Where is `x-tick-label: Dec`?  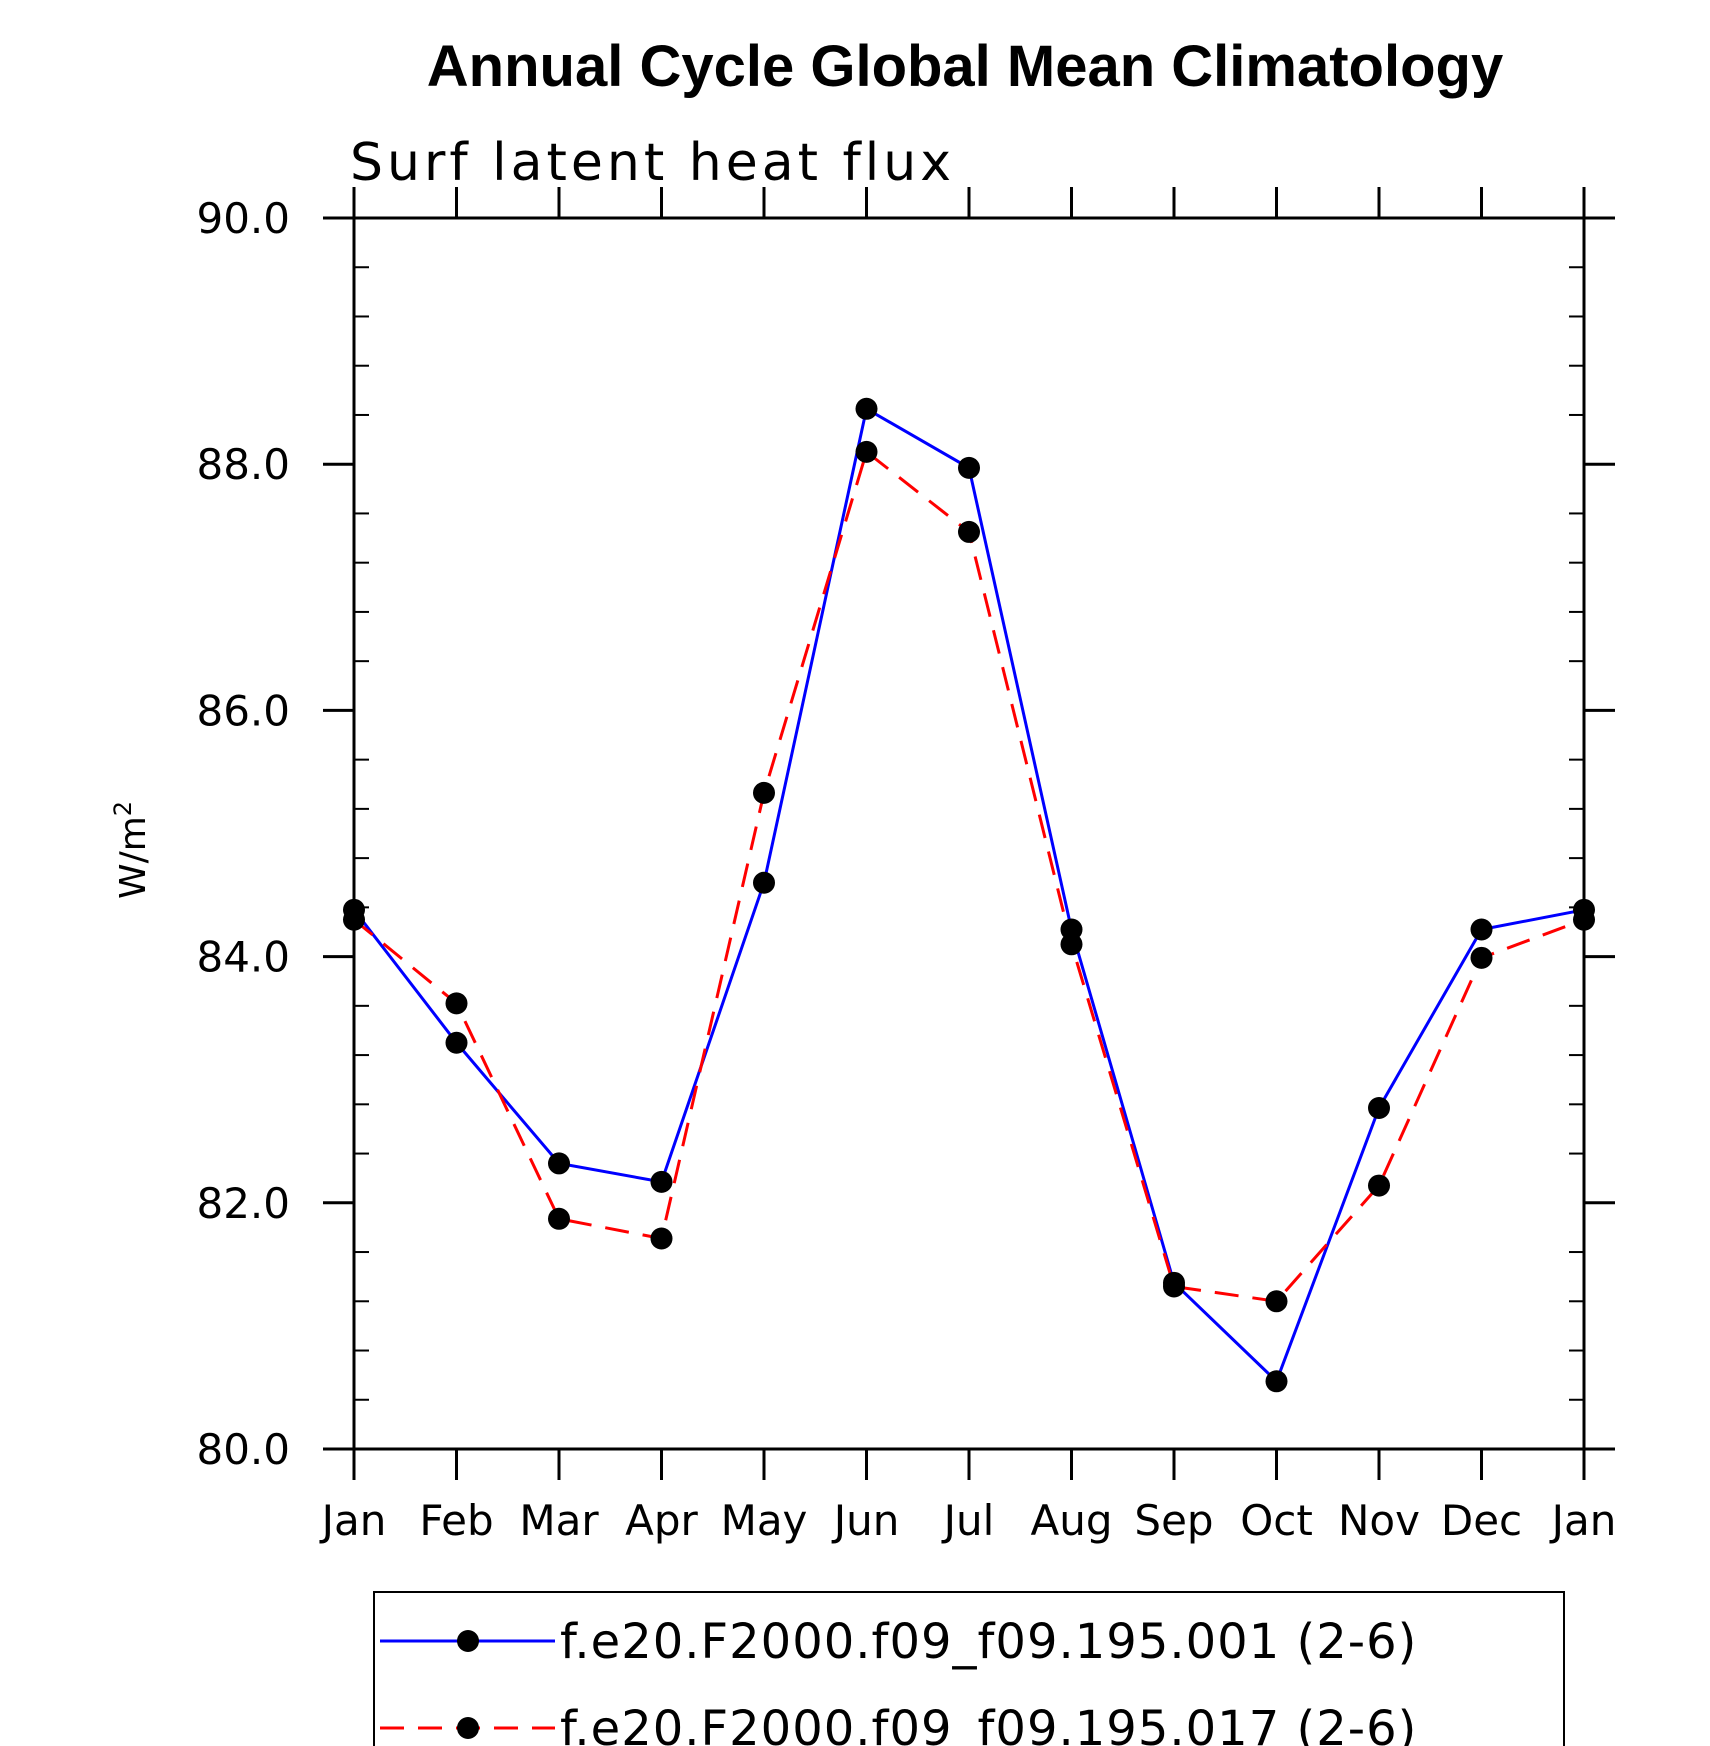 x-tick-label: Dec is located at coordinates (1481, 1520).